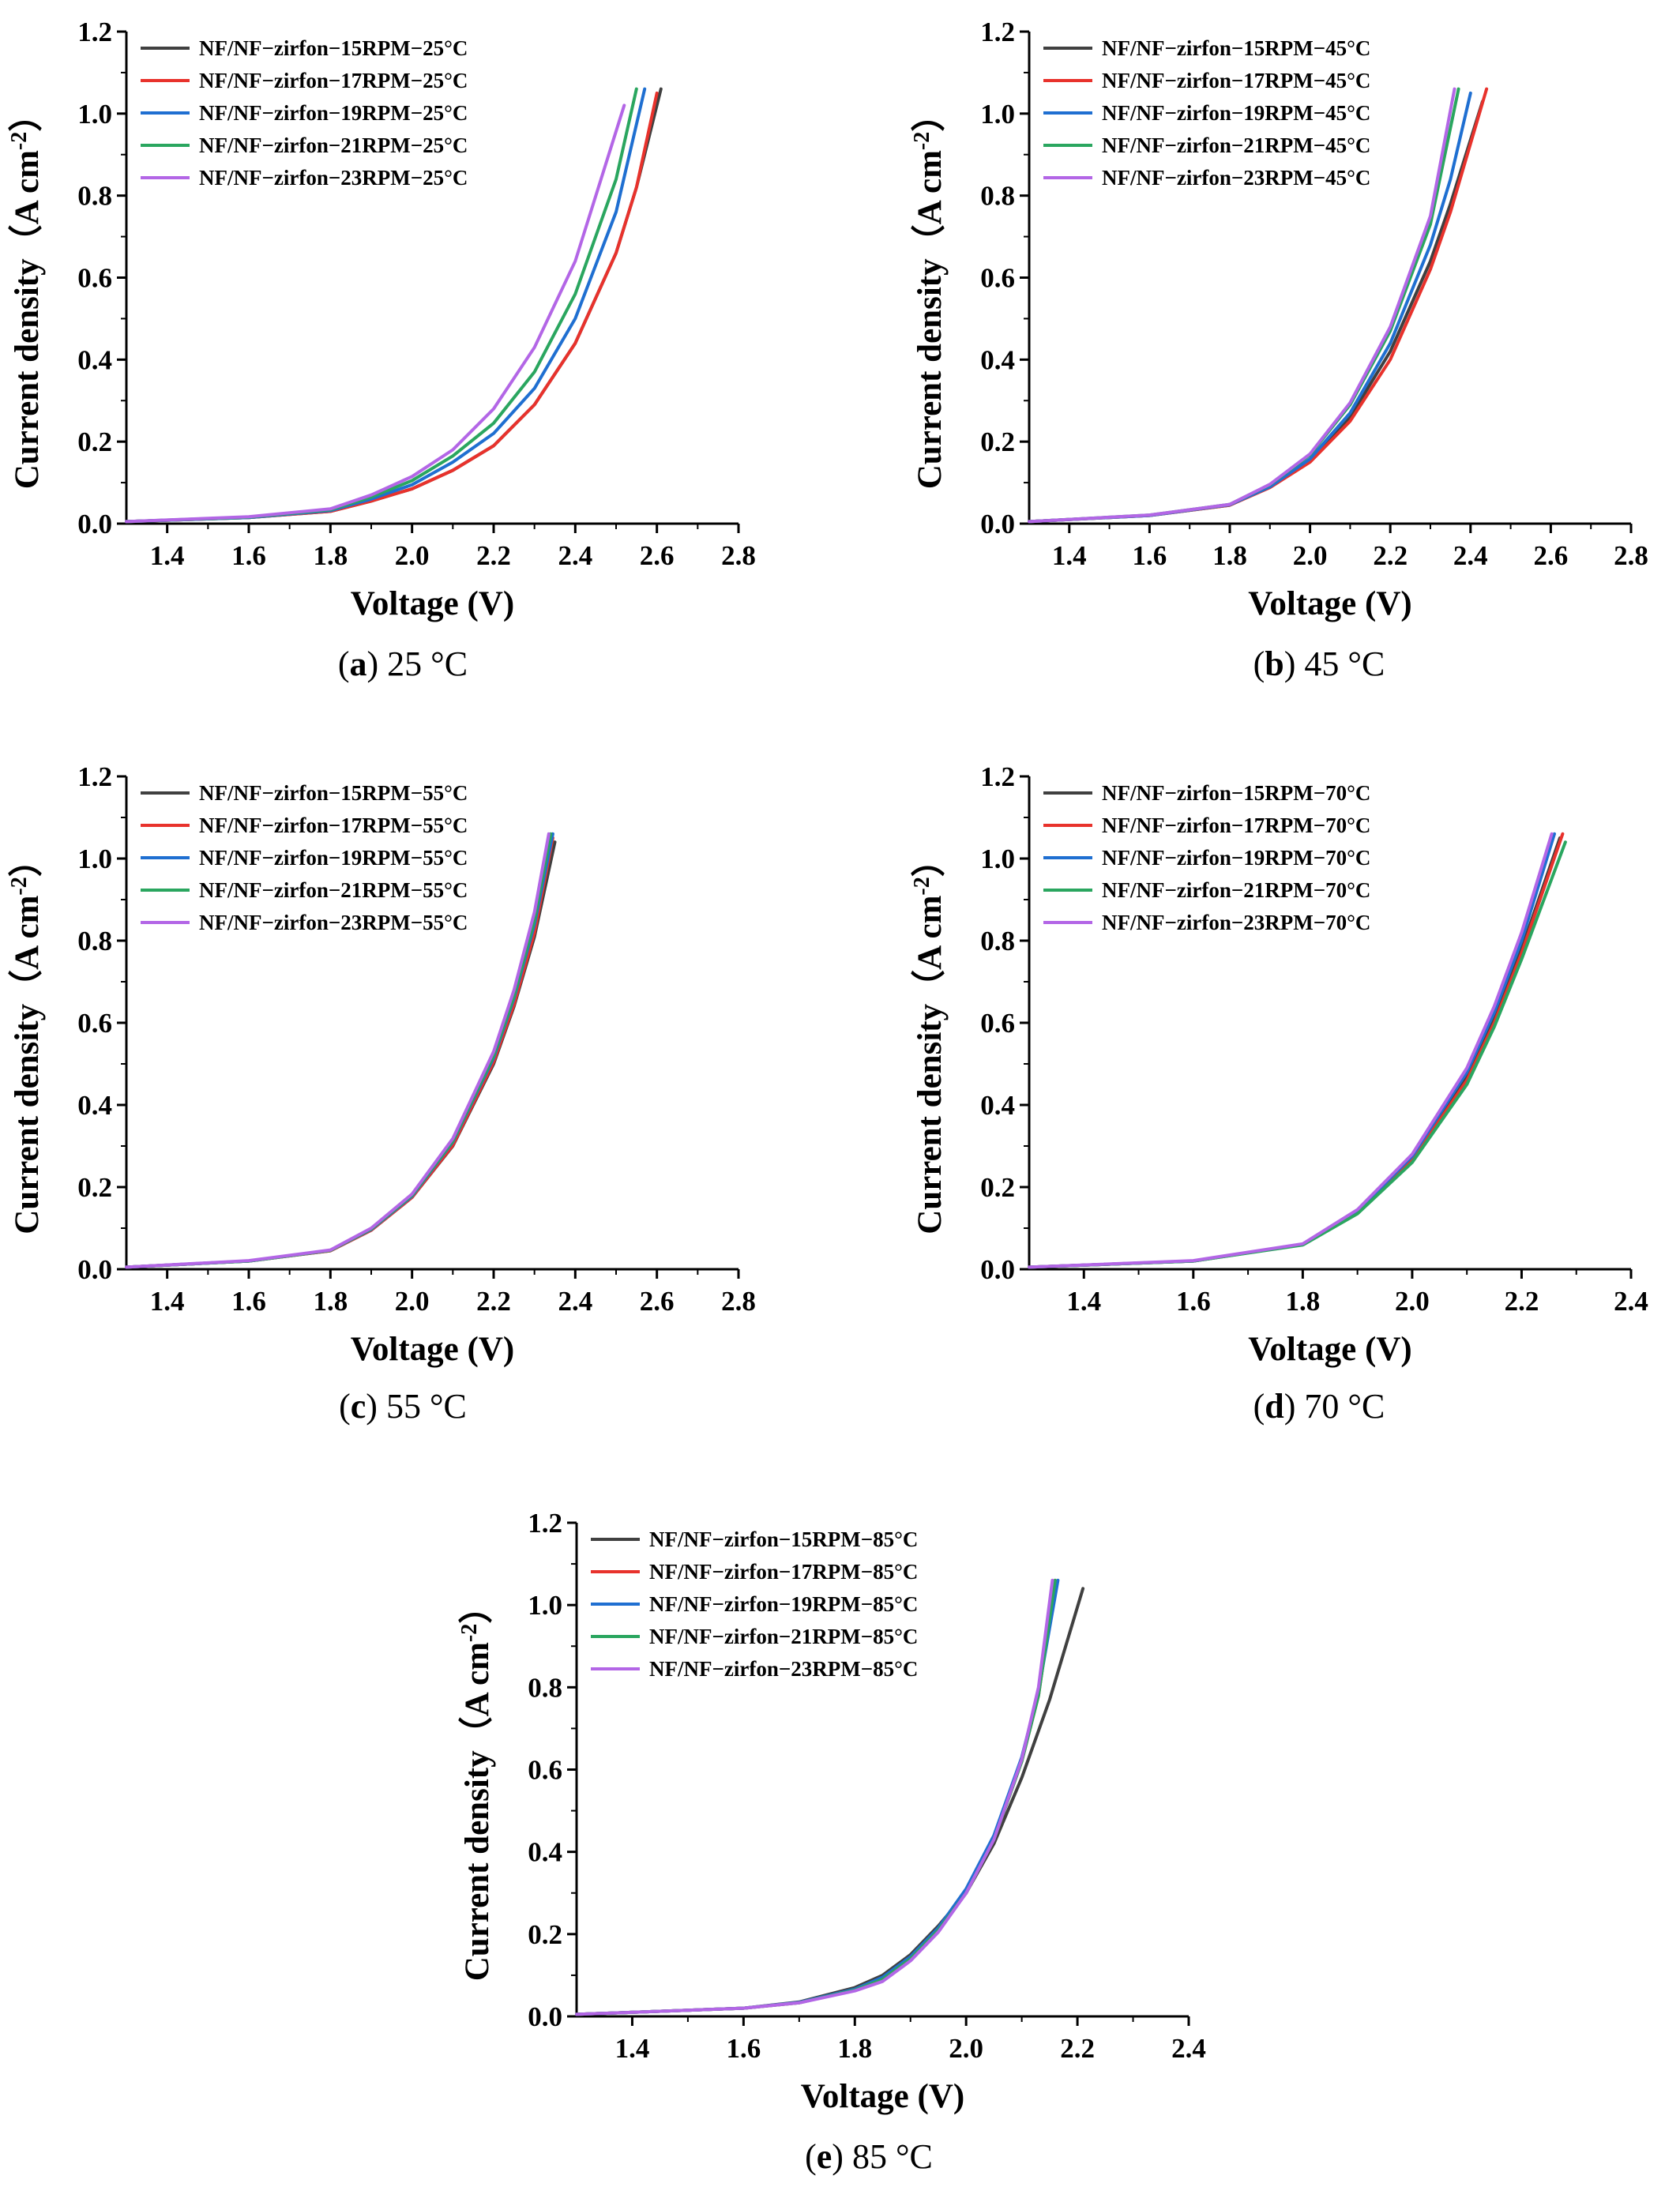  I want to click on legend-label-21rpm: NF/NF−zirfon−21RPM−85°C, so click(783, 1636).